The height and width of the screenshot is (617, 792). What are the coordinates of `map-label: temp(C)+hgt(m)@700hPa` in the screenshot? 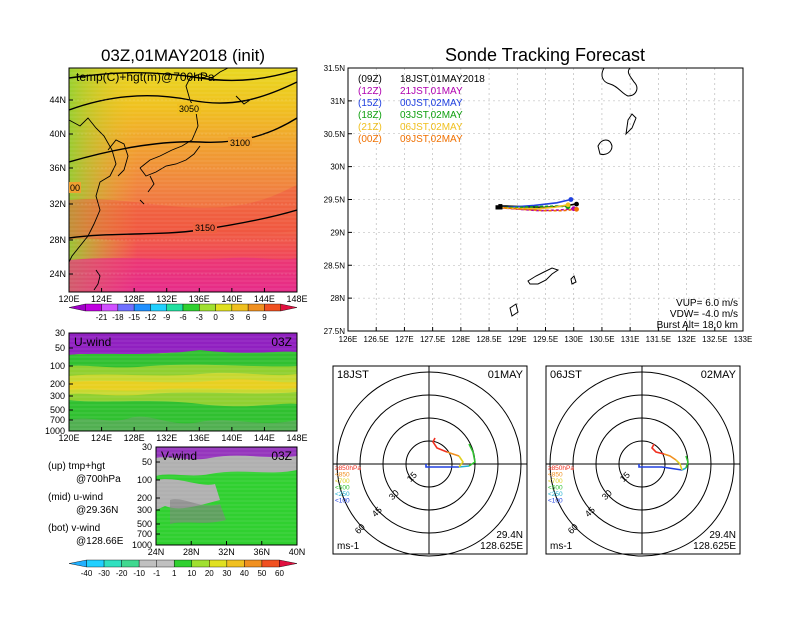 It's located at (145, 77).